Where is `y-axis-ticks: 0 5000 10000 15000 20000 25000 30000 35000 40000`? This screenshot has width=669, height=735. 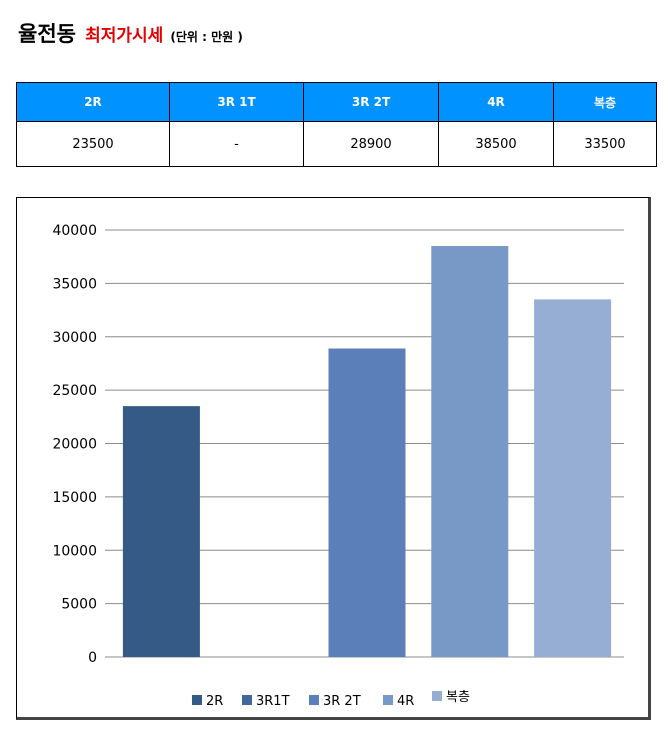
y-axis-ticks: 0 5000 10000 15000 20000 25000 30000 35000 40000 is located at coordinates (74, 444).